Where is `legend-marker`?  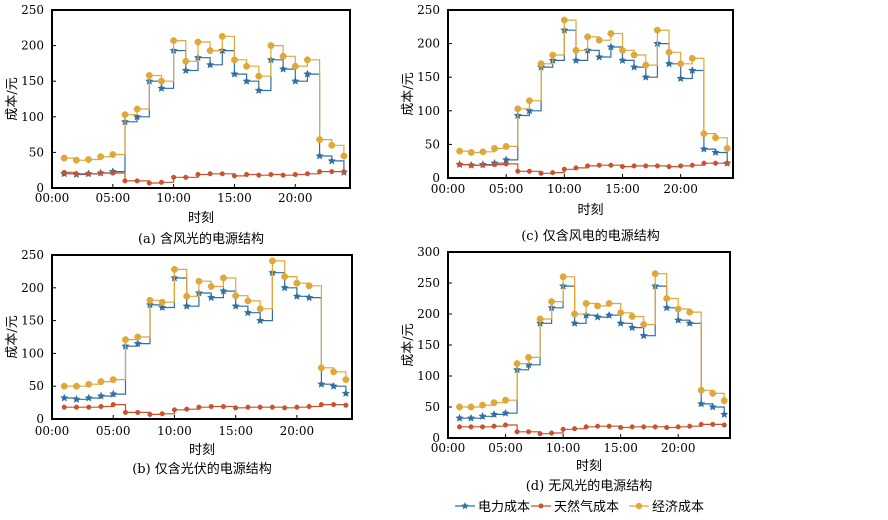 legend-marker is located at coordinates (465, 506).